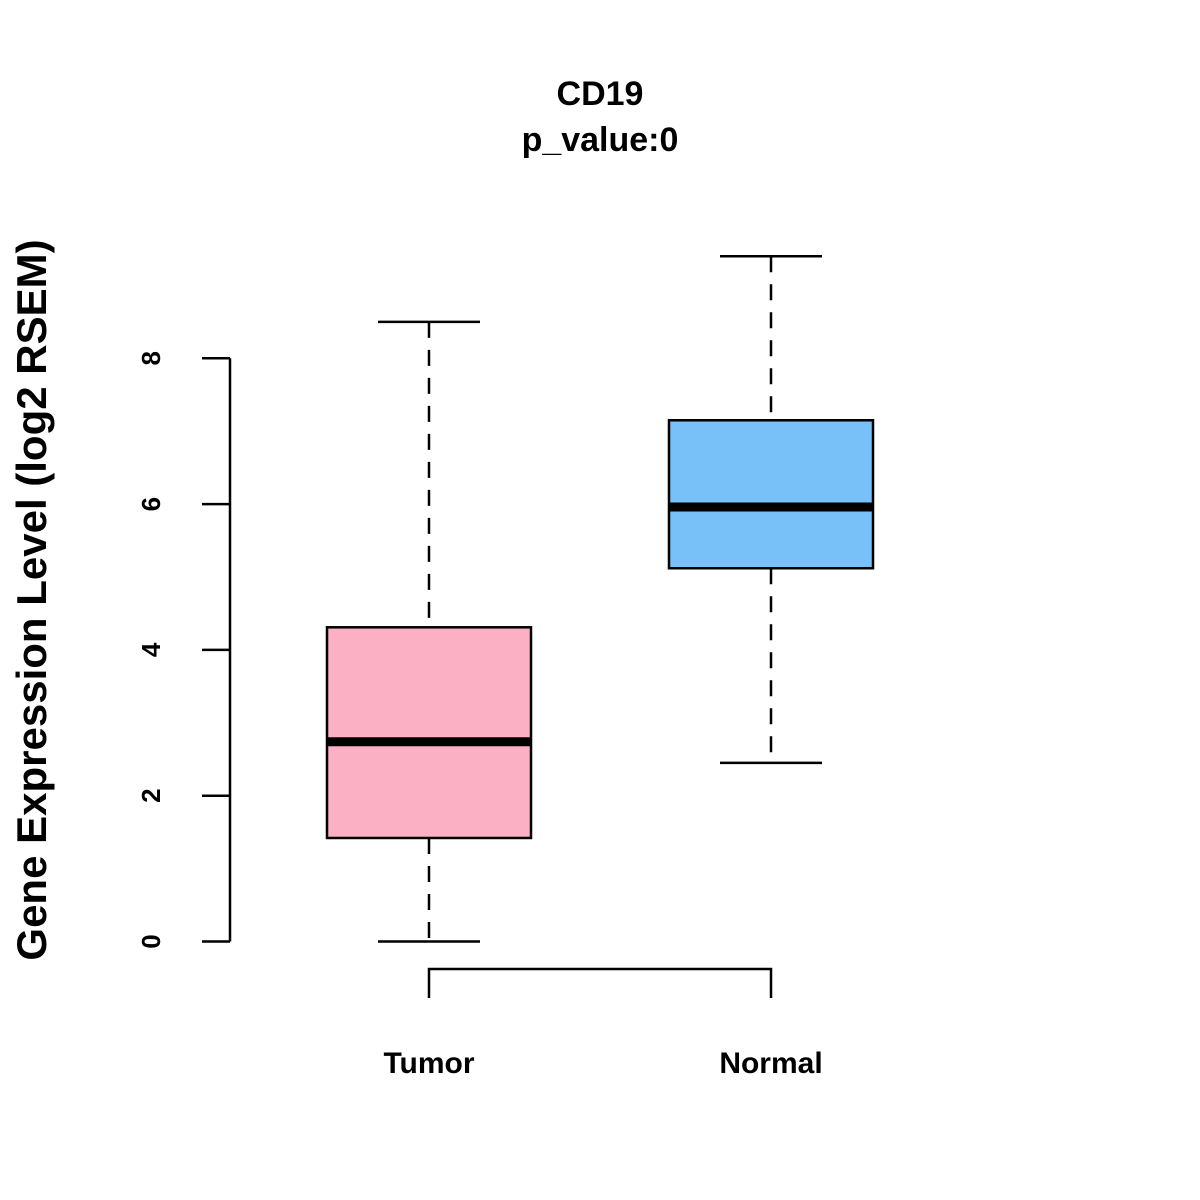 The width and height of the screenshot is (1200, 1200). What do you see at coordinates (429, 733) in the screenshot?
I see `iqr-box-tumor` at bounding box center [429, 733].